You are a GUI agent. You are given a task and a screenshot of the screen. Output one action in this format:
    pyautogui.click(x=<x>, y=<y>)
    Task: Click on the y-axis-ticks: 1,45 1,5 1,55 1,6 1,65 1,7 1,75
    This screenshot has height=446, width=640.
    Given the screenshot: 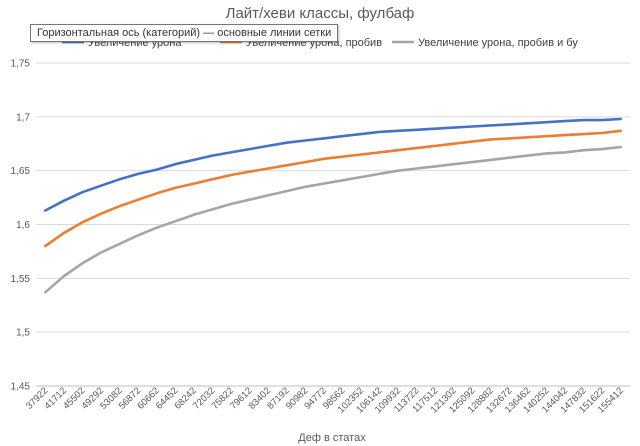 What is the action you would take?
    pyautogui.click(x=21, y=226)
    